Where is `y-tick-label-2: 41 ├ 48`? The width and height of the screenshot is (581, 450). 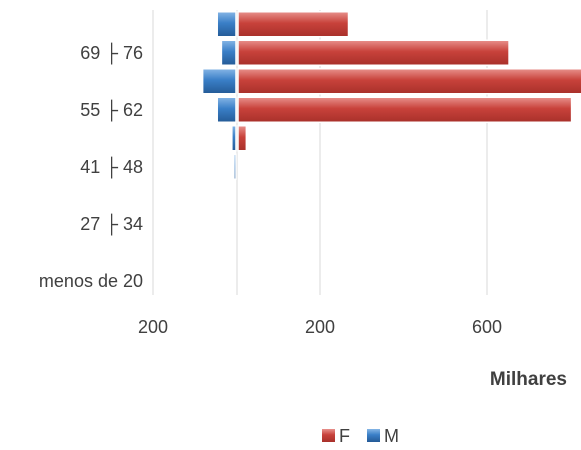
y-tick-label-2: 41 ├ 48 is located at coordinates (111, 167).